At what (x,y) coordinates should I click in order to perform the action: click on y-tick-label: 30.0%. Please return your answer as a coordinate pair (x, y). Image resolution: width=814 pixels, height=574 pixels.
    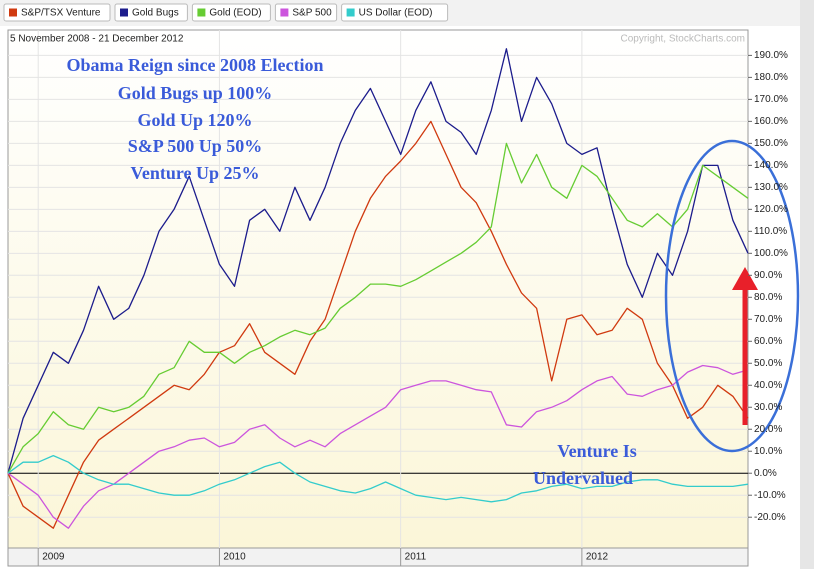
    Looking at the image, I should click on (768, 407).